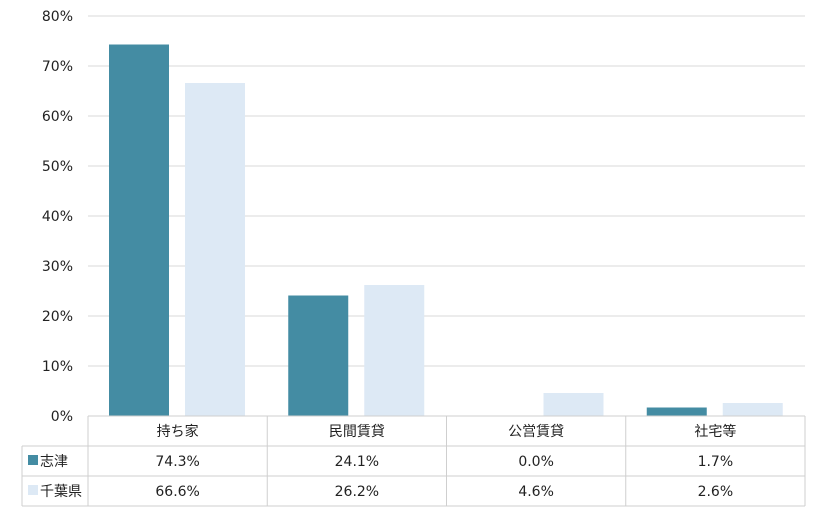 This screenshot has height=510, width=820. What do you see at coordinates (57, 67) in the screenshot?
I see `y-tick-label: 70%` at bounding box center [57, 67].